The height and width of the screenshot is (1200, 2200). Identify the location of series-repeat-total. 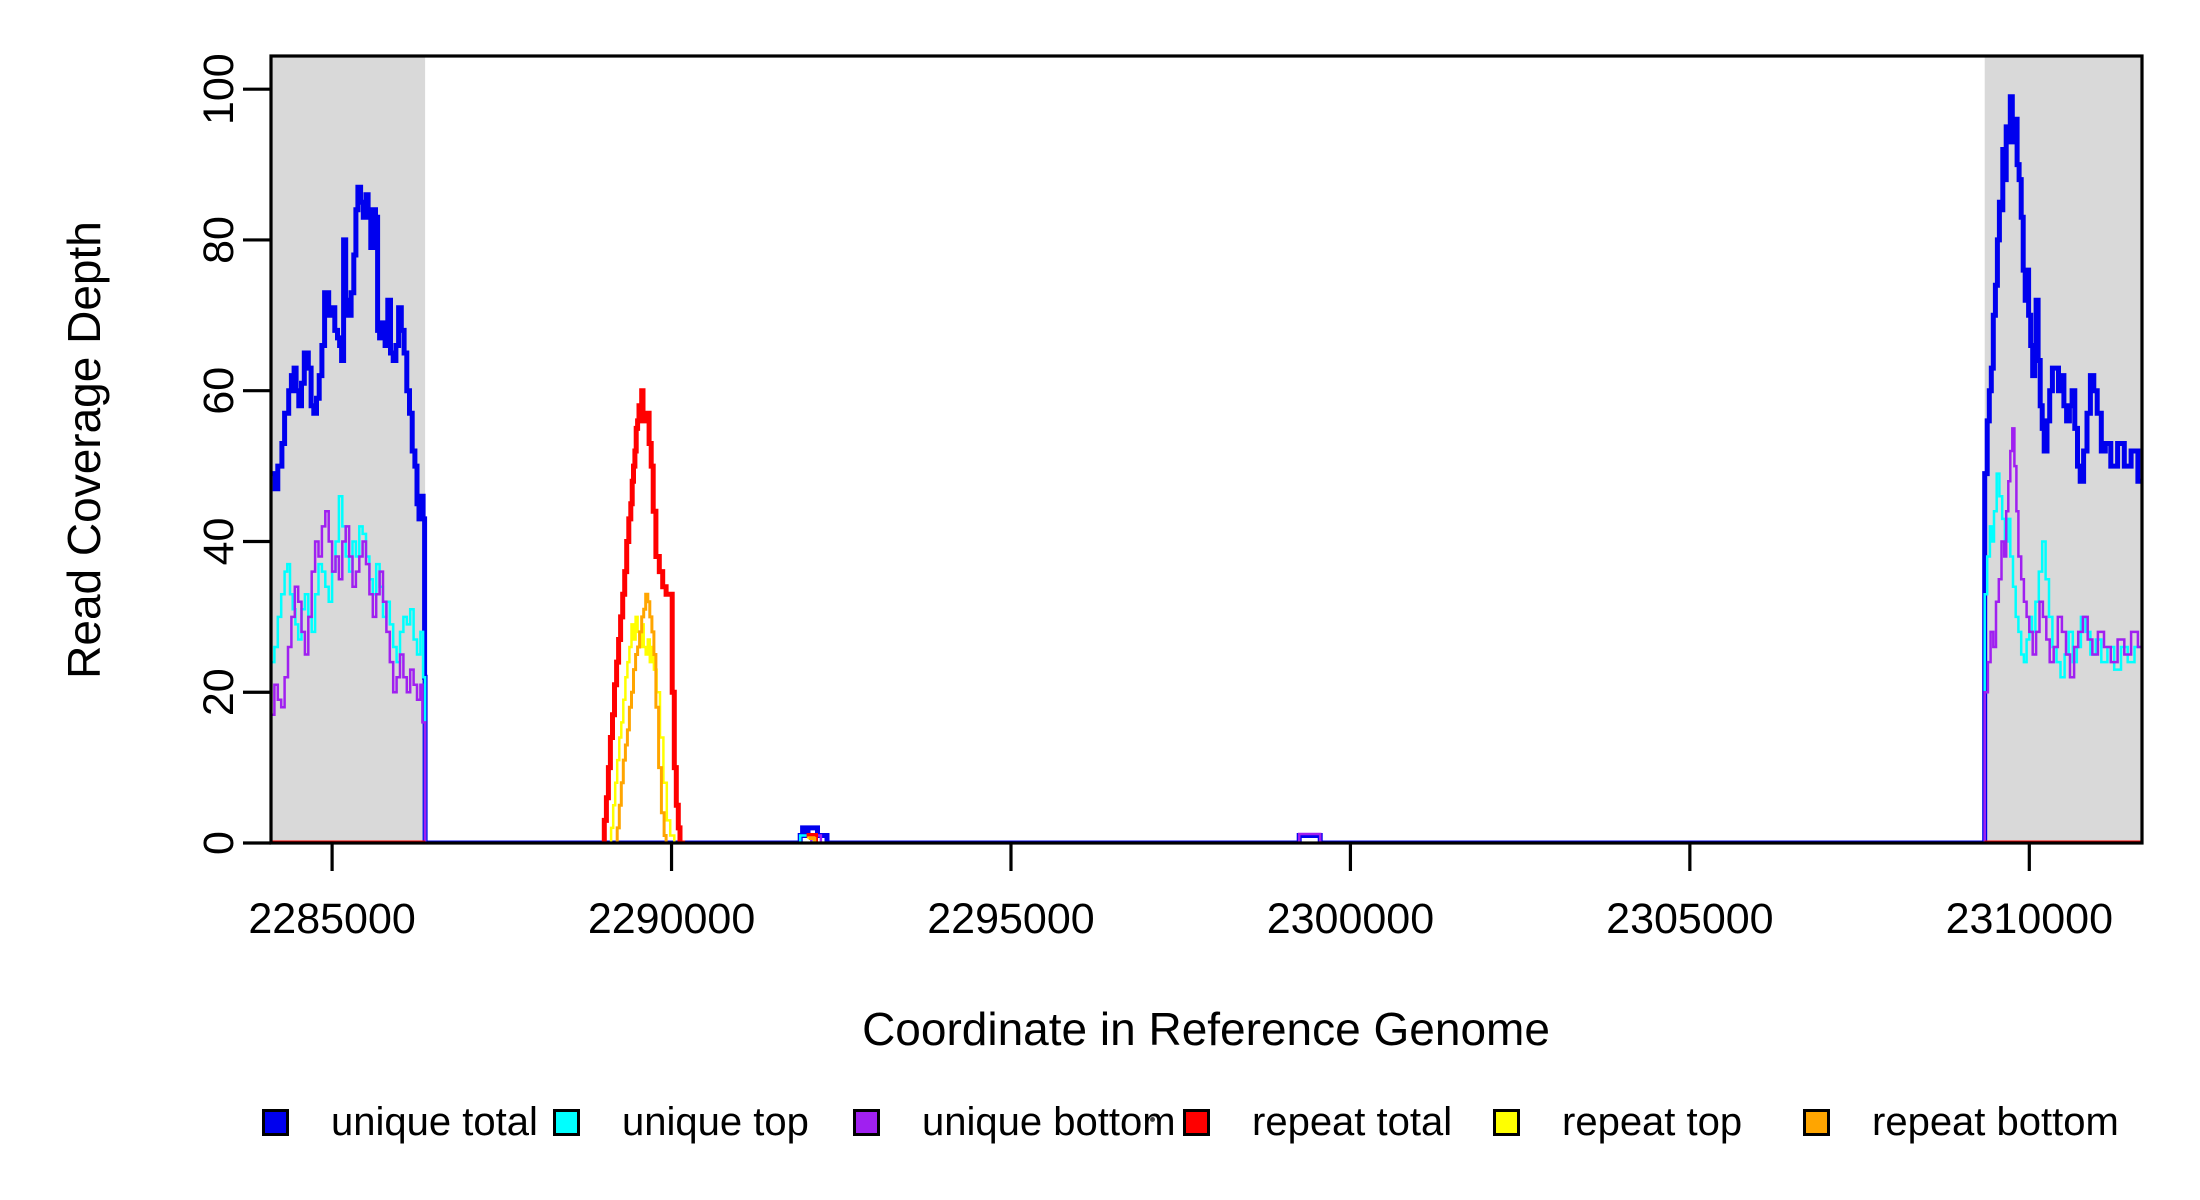
(643, 615).